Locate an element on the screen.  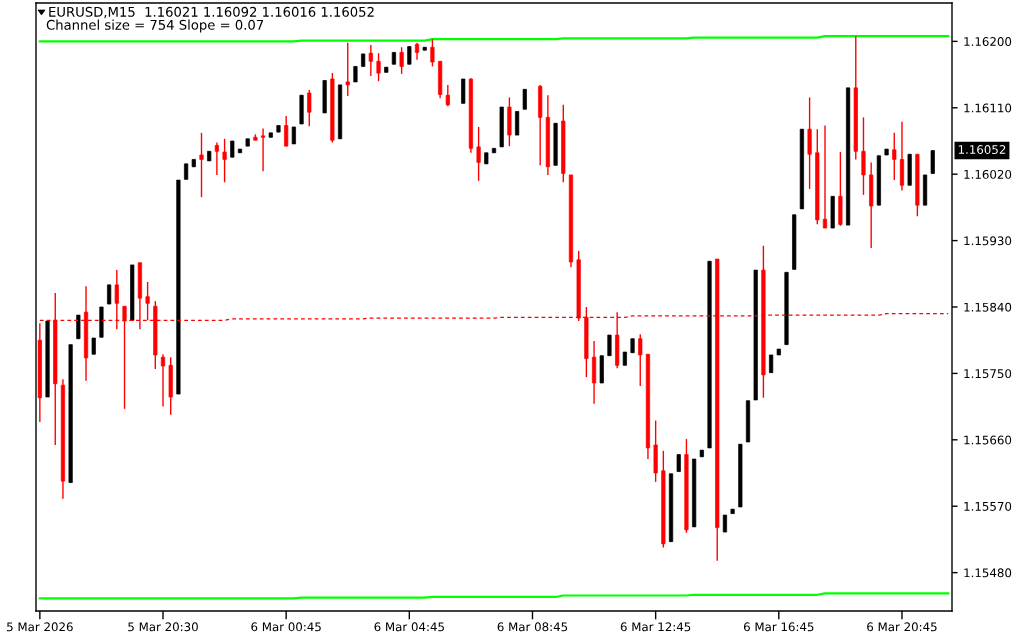
text: 1.16052 is located at coordinates (982, 149).